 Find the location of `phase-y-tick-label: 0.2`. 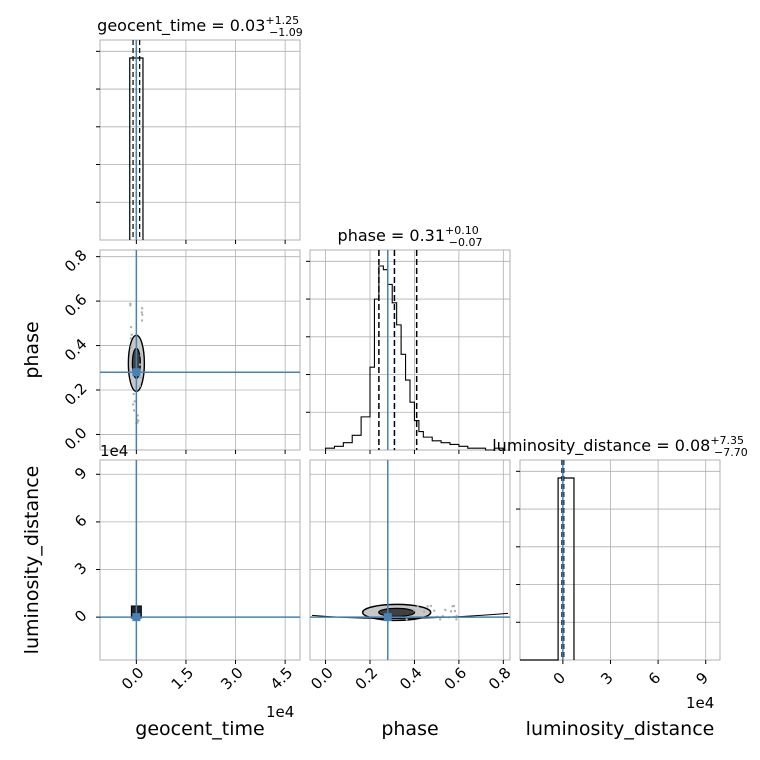

phase-y-tick-label: 0.2 is located at coordinates (76, 394).